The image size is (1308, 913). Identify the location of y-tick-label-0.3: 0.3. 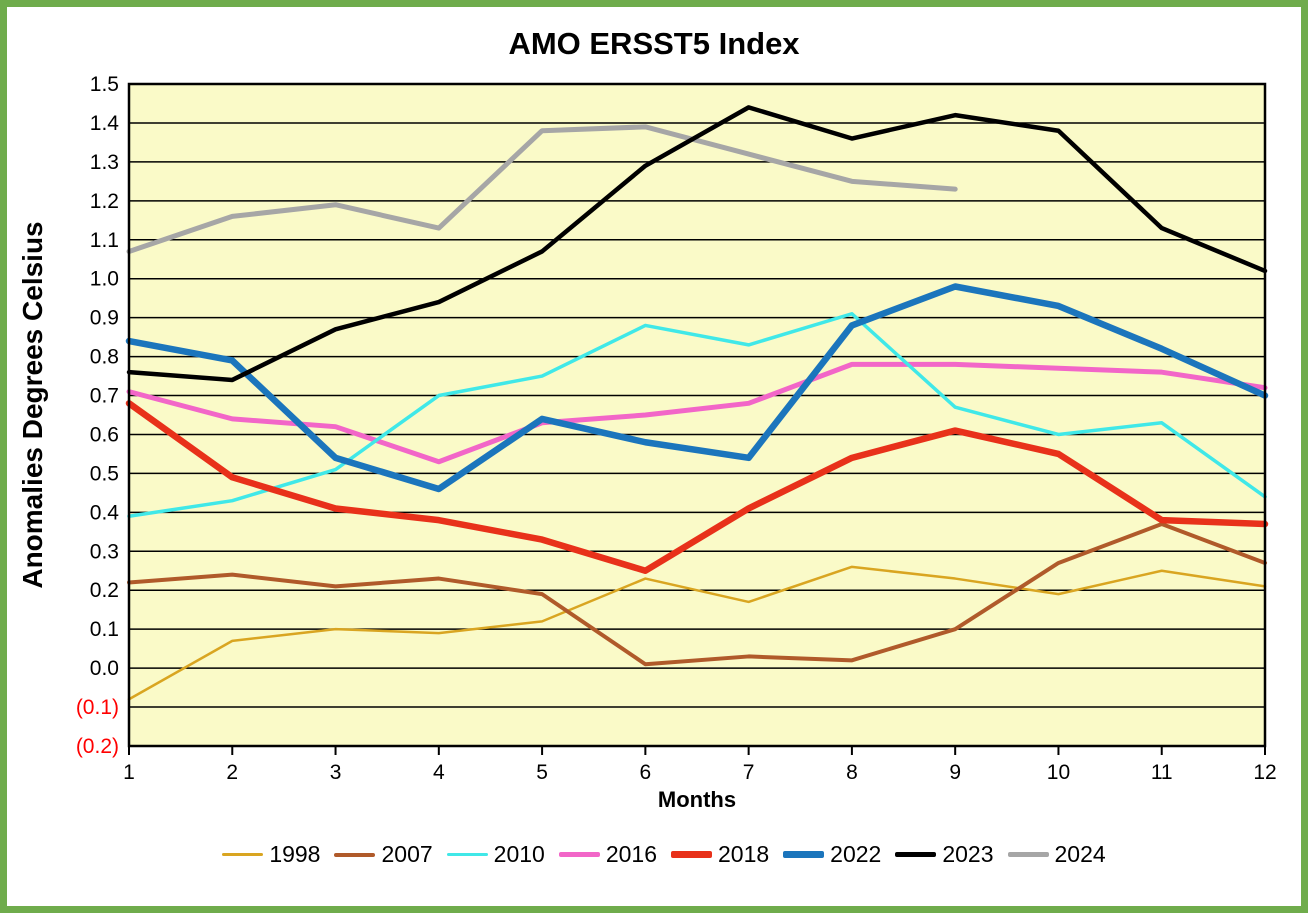
(104, 551).